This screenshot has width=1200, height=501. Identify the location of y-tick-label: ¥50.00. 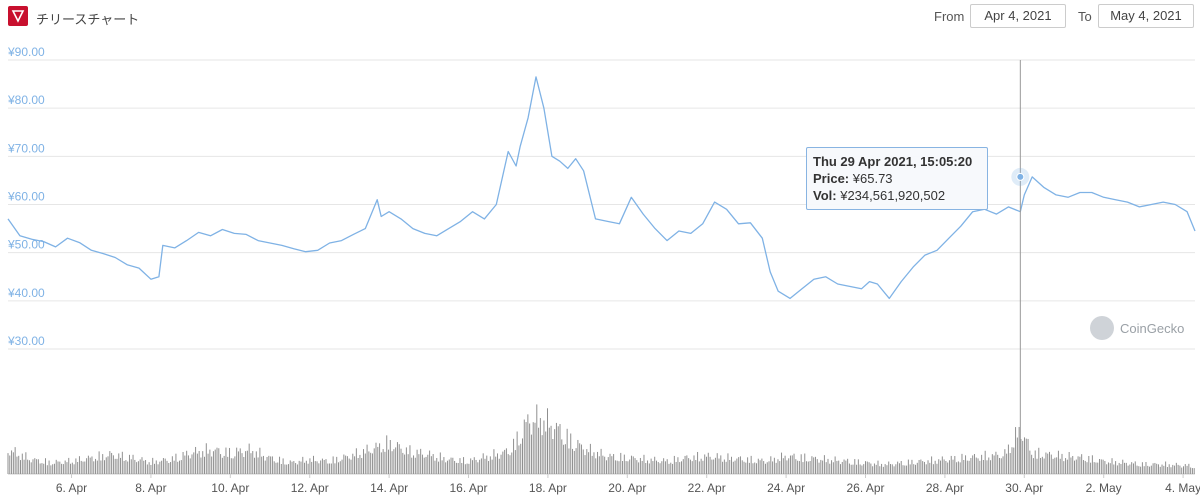
(26, 245).